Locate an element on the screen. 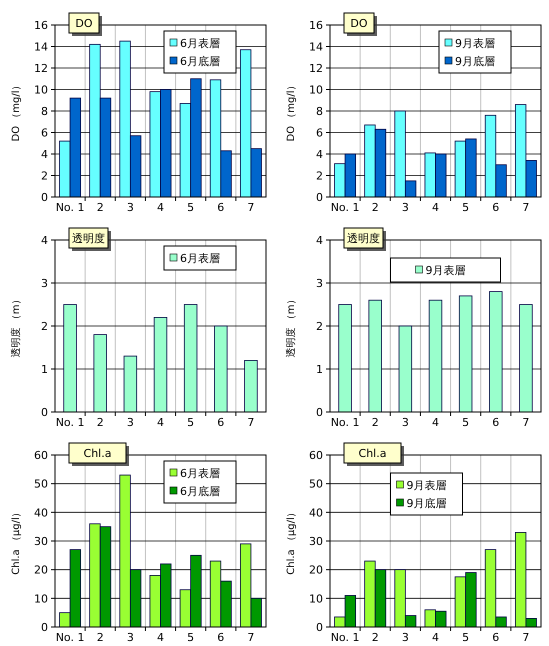 The height and width of the screenshot is (646, 549). y-tick-label: 12 is located at coordinates (316, 68).